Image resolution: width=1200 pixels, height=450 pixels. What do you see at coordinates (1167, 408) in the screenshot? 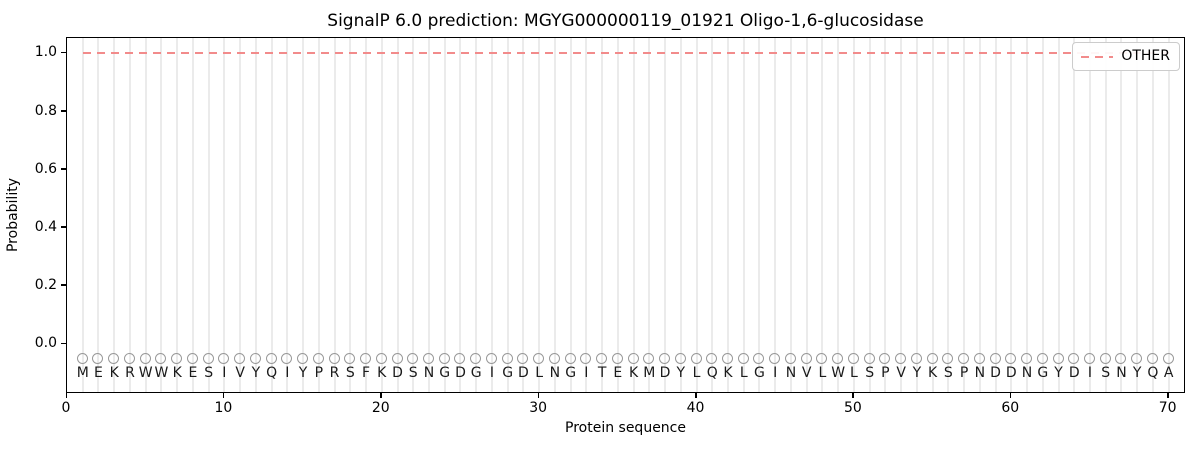
I see `x-tick-label: 70` at bounding box center [1167, 408].